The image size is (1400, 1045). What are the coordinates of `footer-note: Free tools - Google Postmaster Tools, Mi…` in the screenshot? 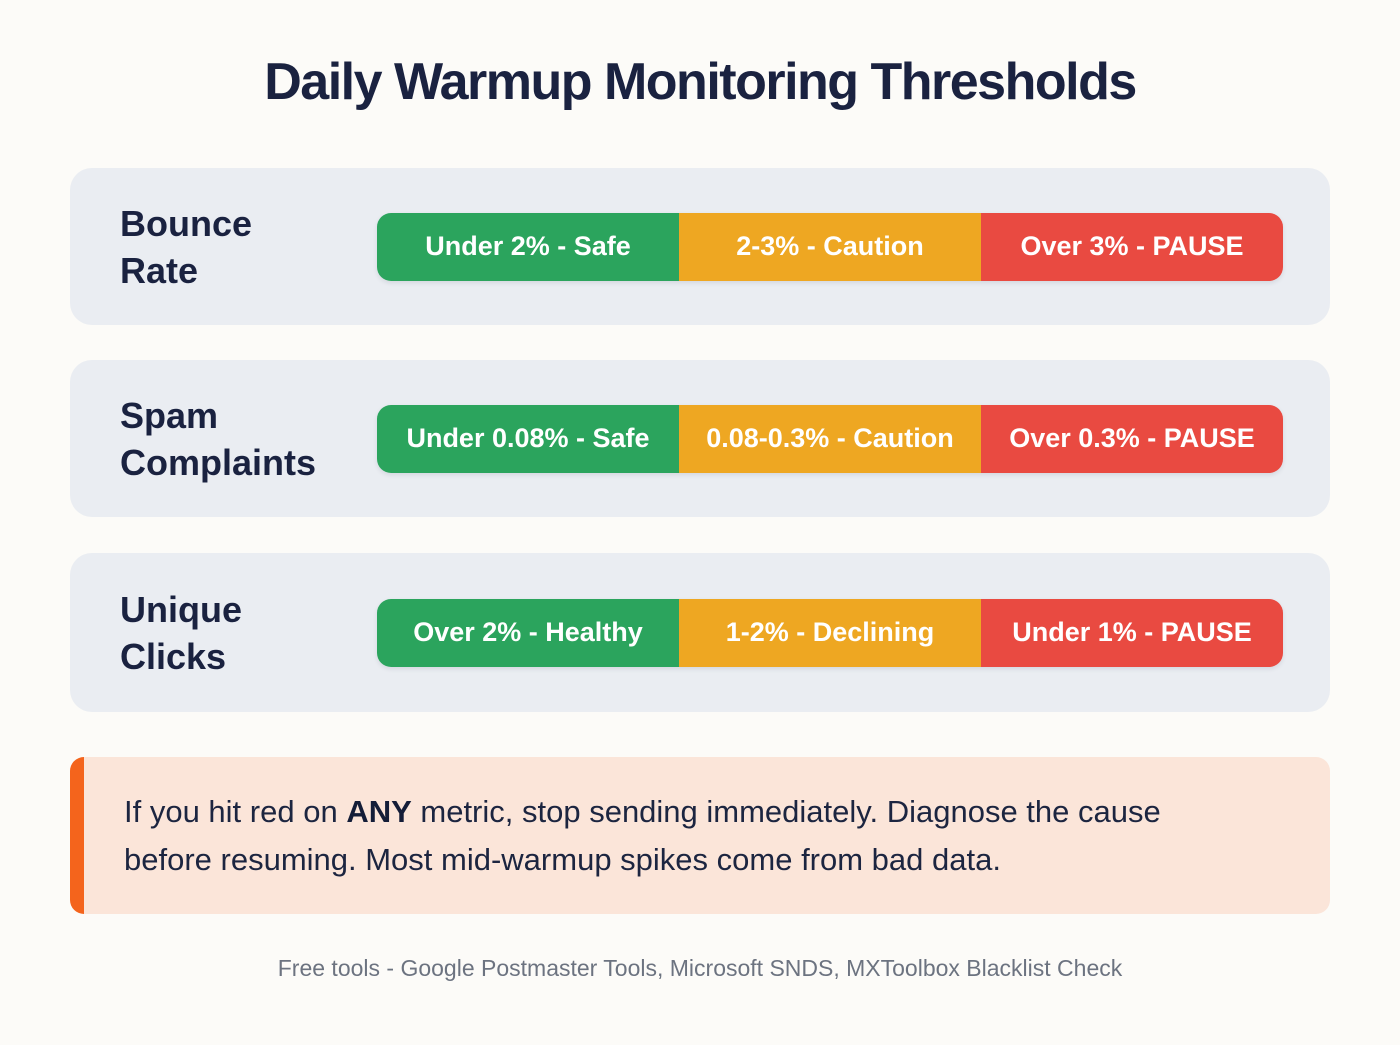 It's located at (700, 968).